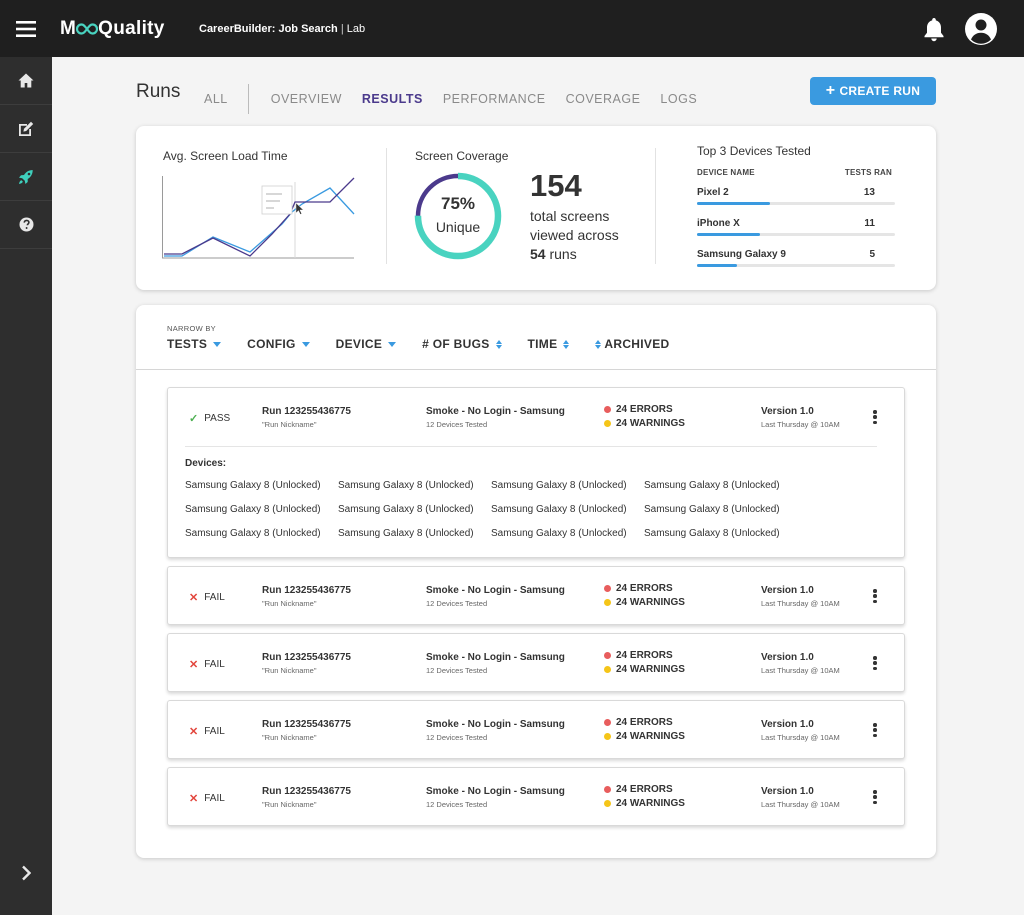 The width and height of the screenshot is (1024, 915). What do you see at coordinates (456, 344) in the screenshot?
I see `filter-label: # OF BUGS` at bounding box center [456, 344].